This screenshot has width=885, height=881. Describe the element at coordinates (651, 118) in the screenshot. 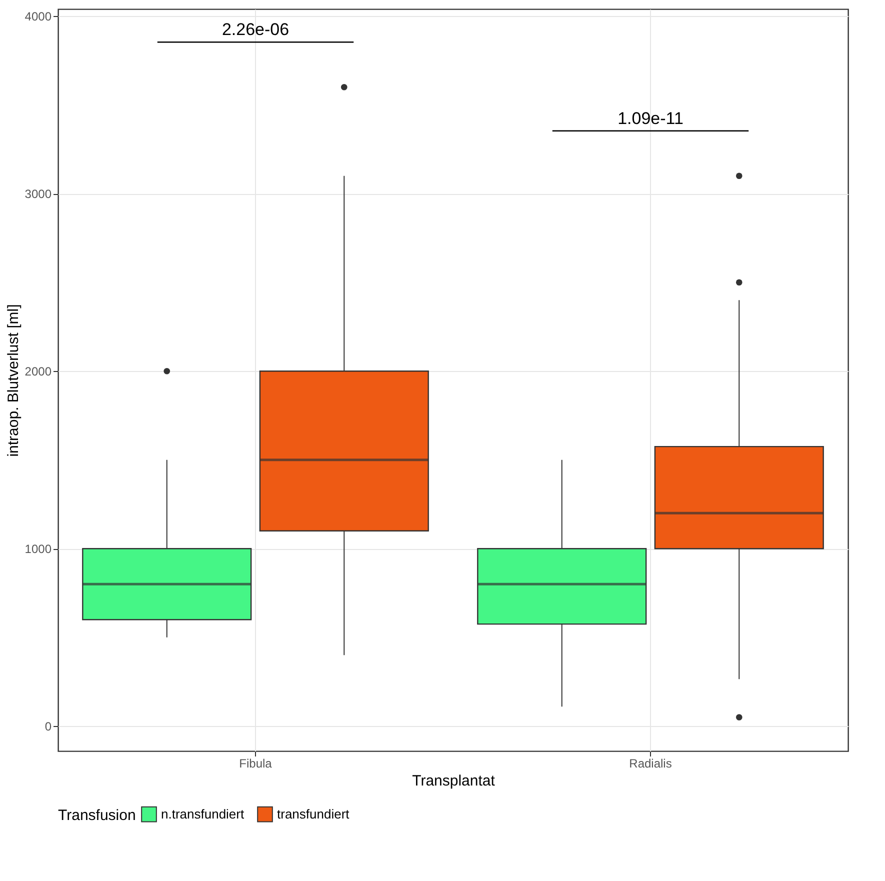

I see `annotation: 1.09e-11` at that location.